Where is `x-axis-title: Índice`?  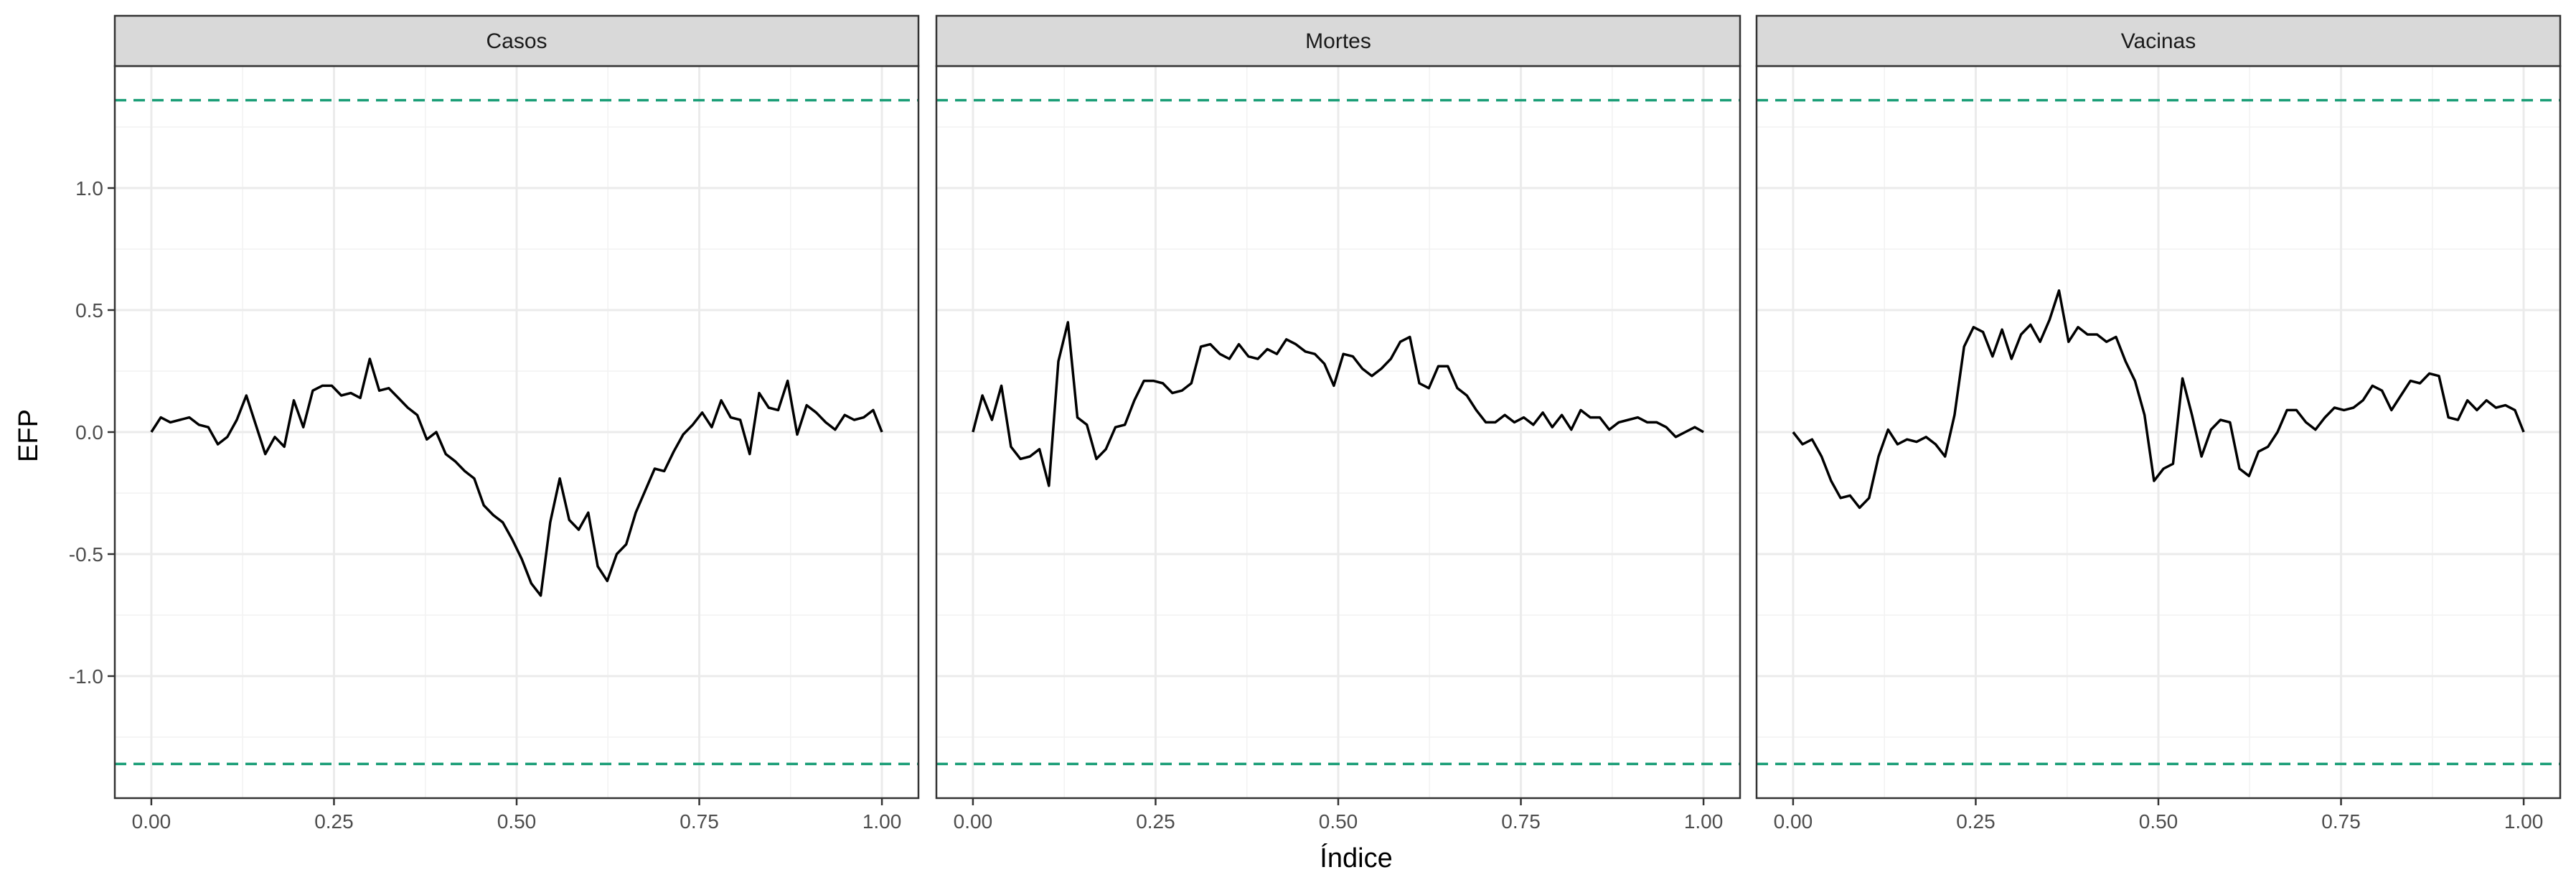 x-axis-title: Índice is located at coordinates (1356, 858).